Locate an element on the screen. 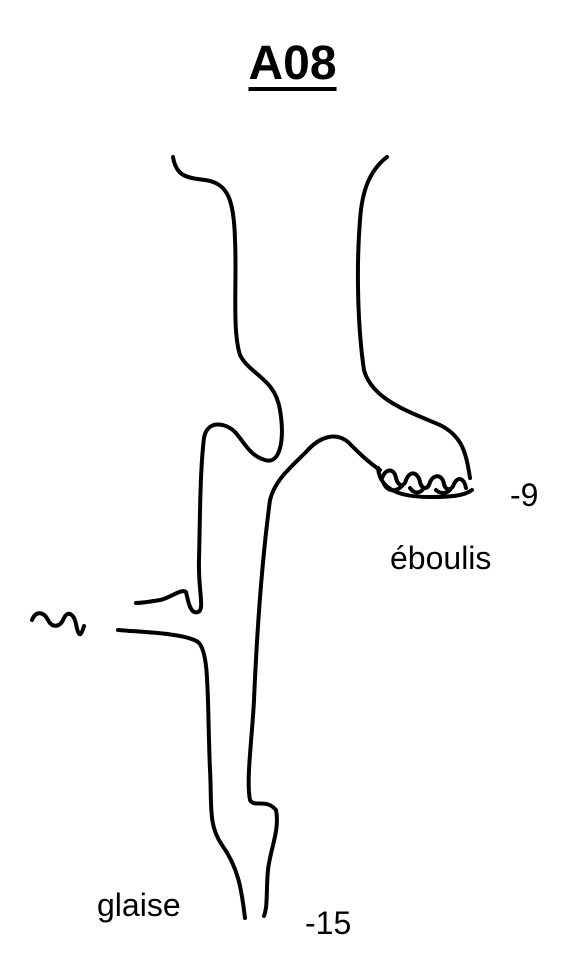 This screenshot has height=973, width=585. rubble-label: éboulis is located at coordinates (441, 558).